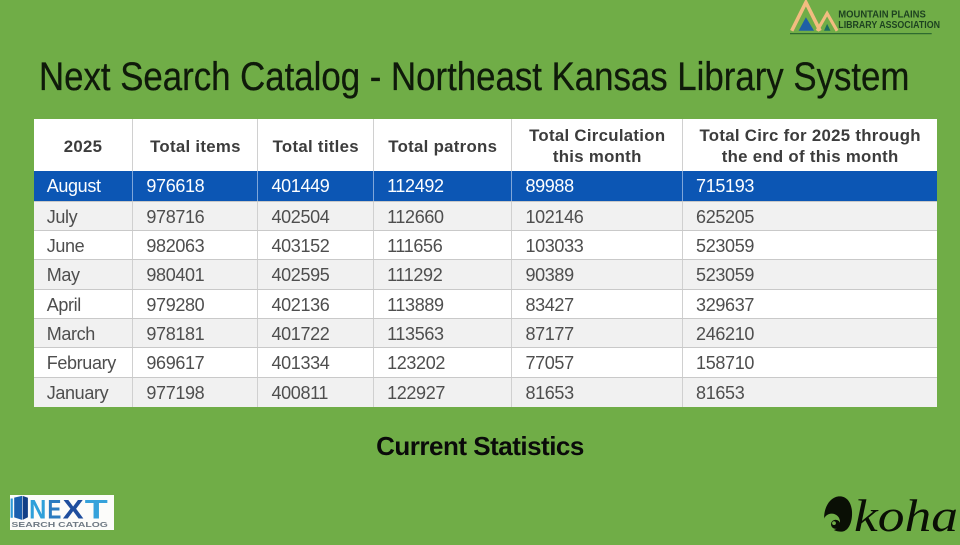 Image resolution: width=960 pixels, height=545 pixels. I want to click on svg-text: X, so click(73, 509).